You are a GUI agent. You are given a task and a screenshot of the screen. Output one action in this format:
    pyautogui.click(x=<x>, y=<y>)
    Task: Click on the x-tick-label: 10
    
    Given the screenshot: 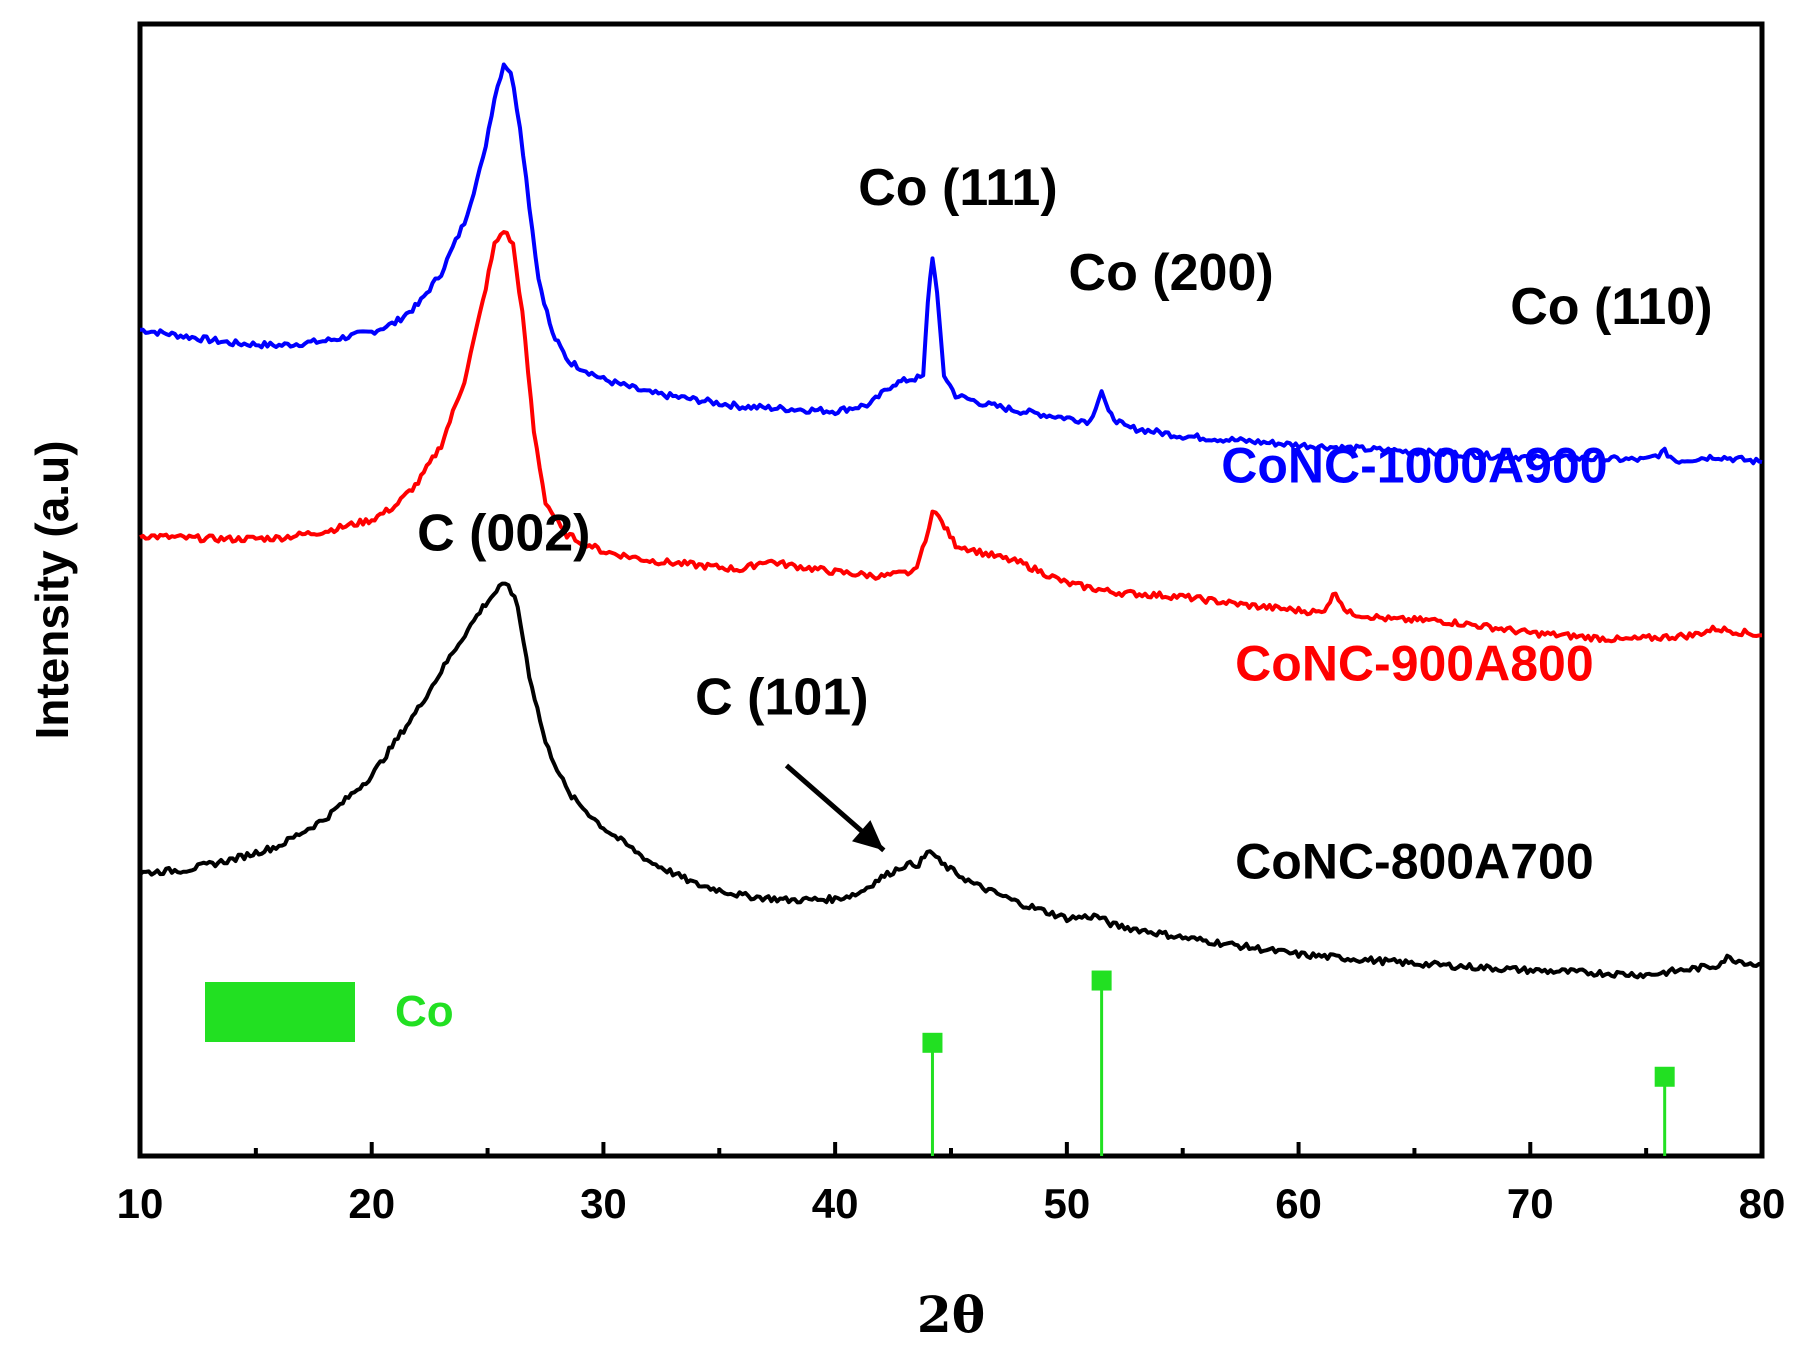 What is the action you would take?
    pyautogui.click(x=140, y=1203)
    